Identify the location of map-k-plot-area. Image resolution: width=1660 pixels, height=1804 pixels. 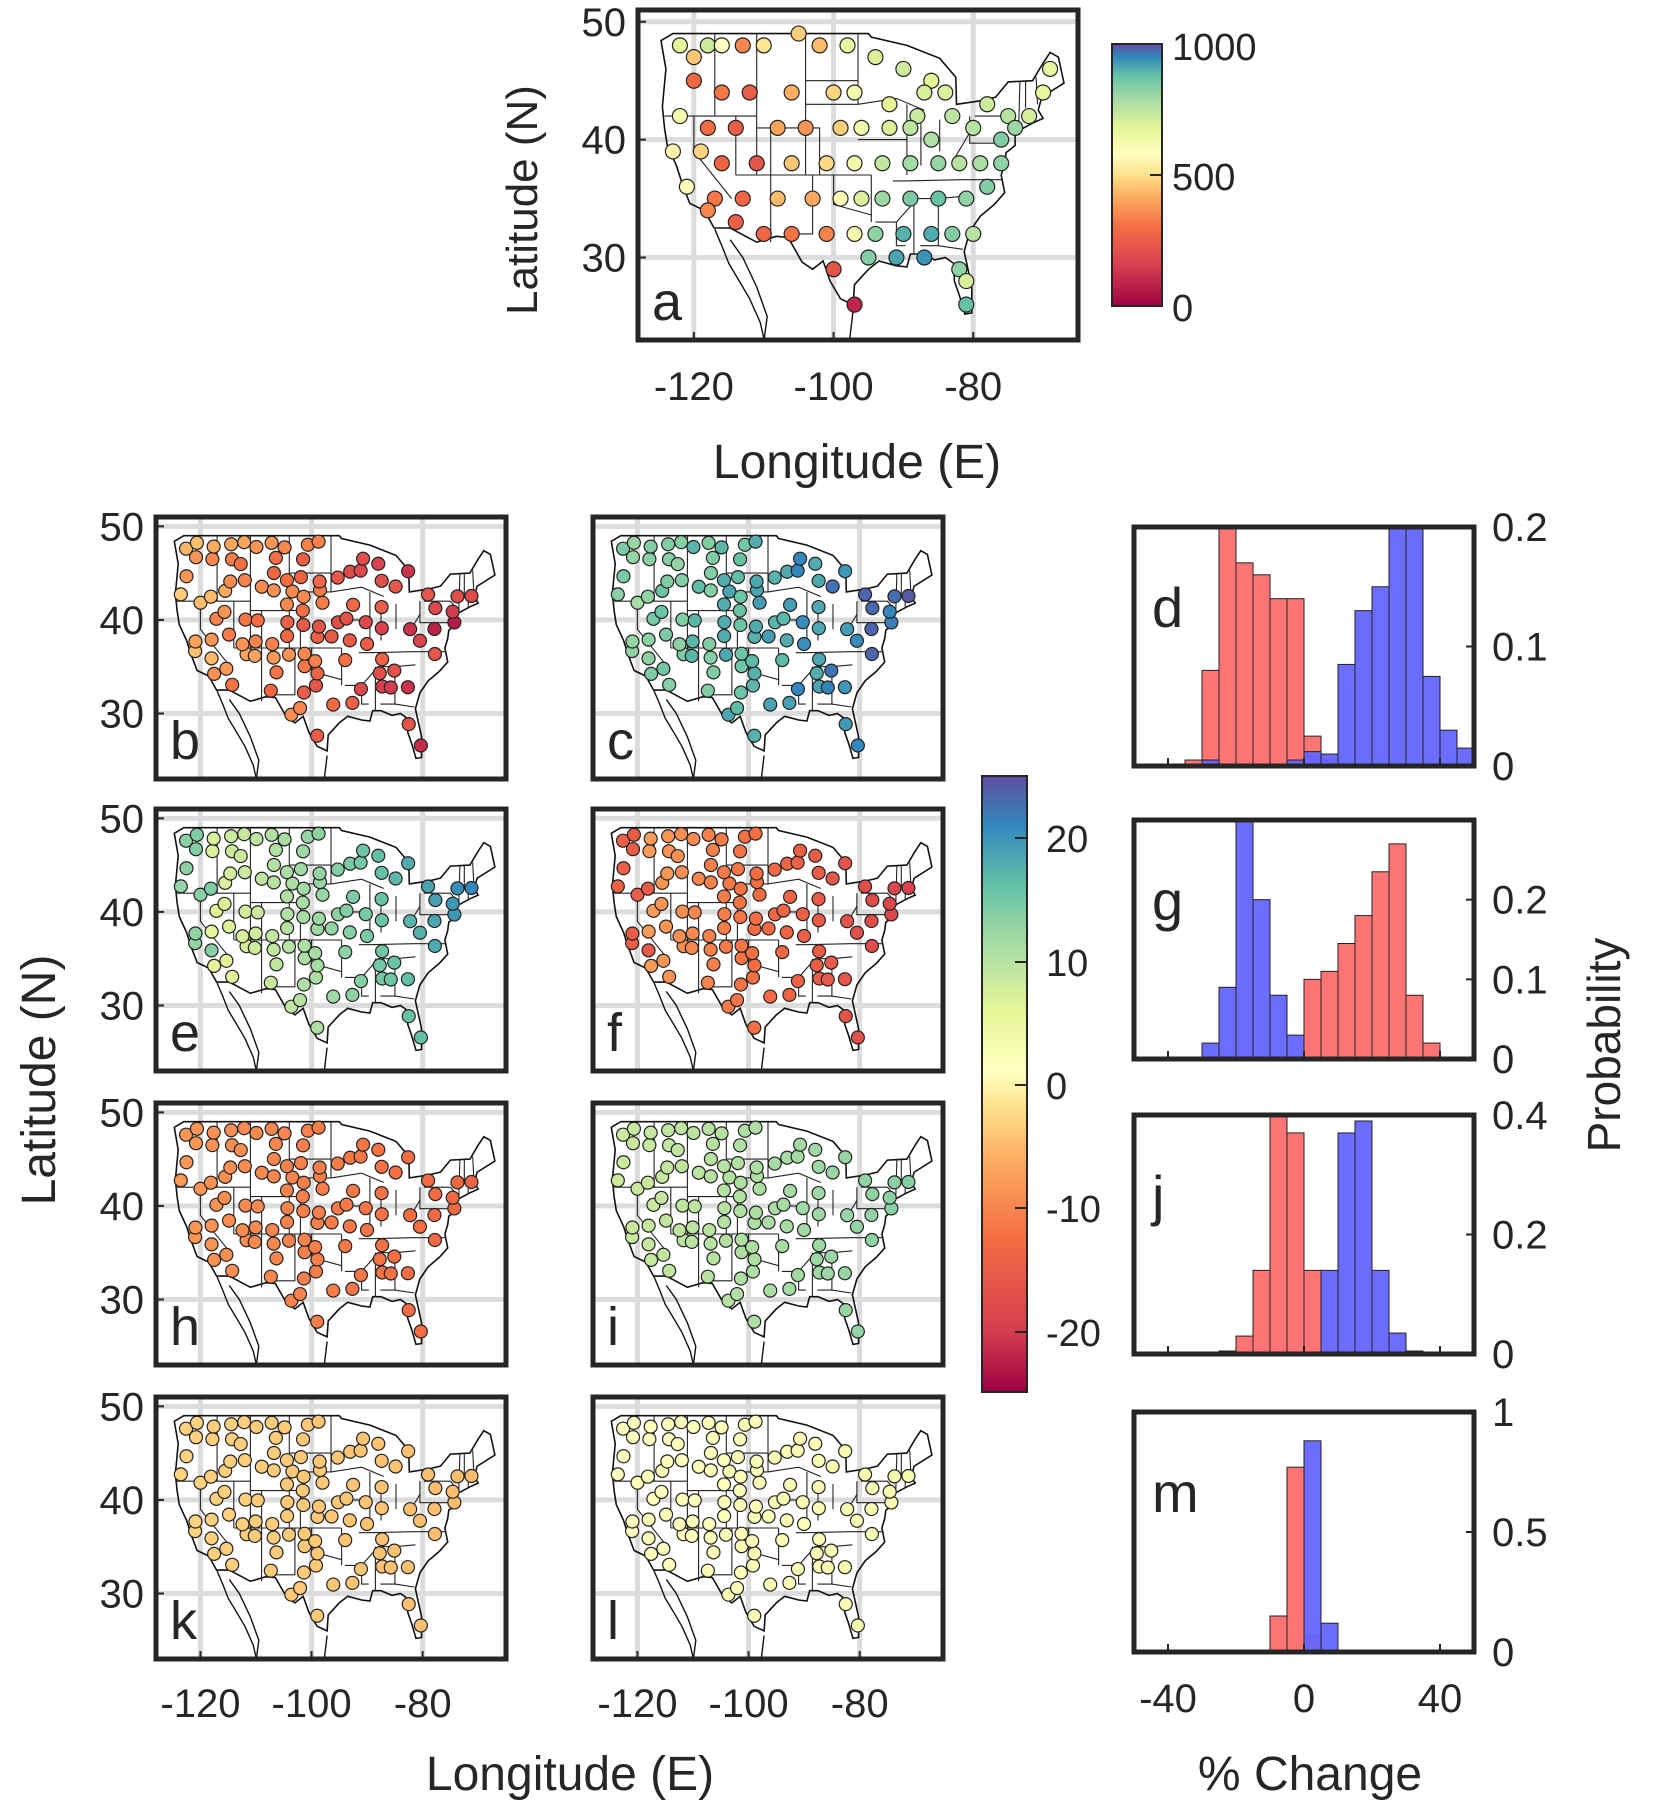
(331, 1528).